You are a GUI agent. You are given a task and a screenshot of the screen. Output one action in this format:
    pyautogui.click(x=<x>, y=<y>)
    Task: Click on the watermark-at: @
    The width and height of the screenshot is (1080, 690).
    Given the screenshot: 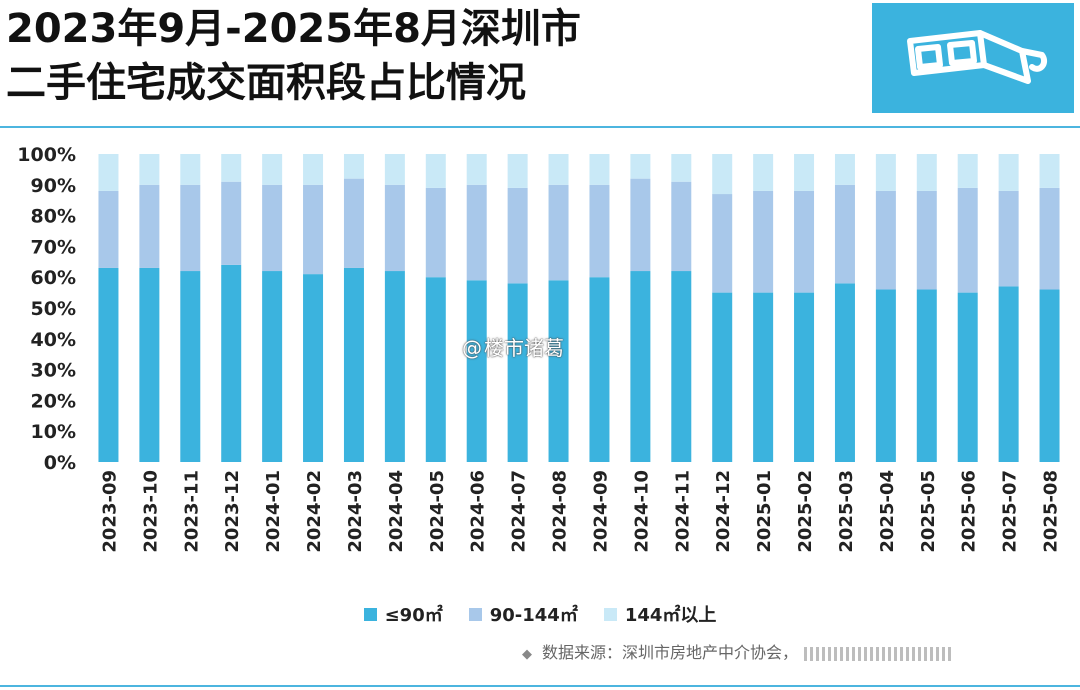 What is the action you would take?
    pyautogui.click(x=472, y=348)
    